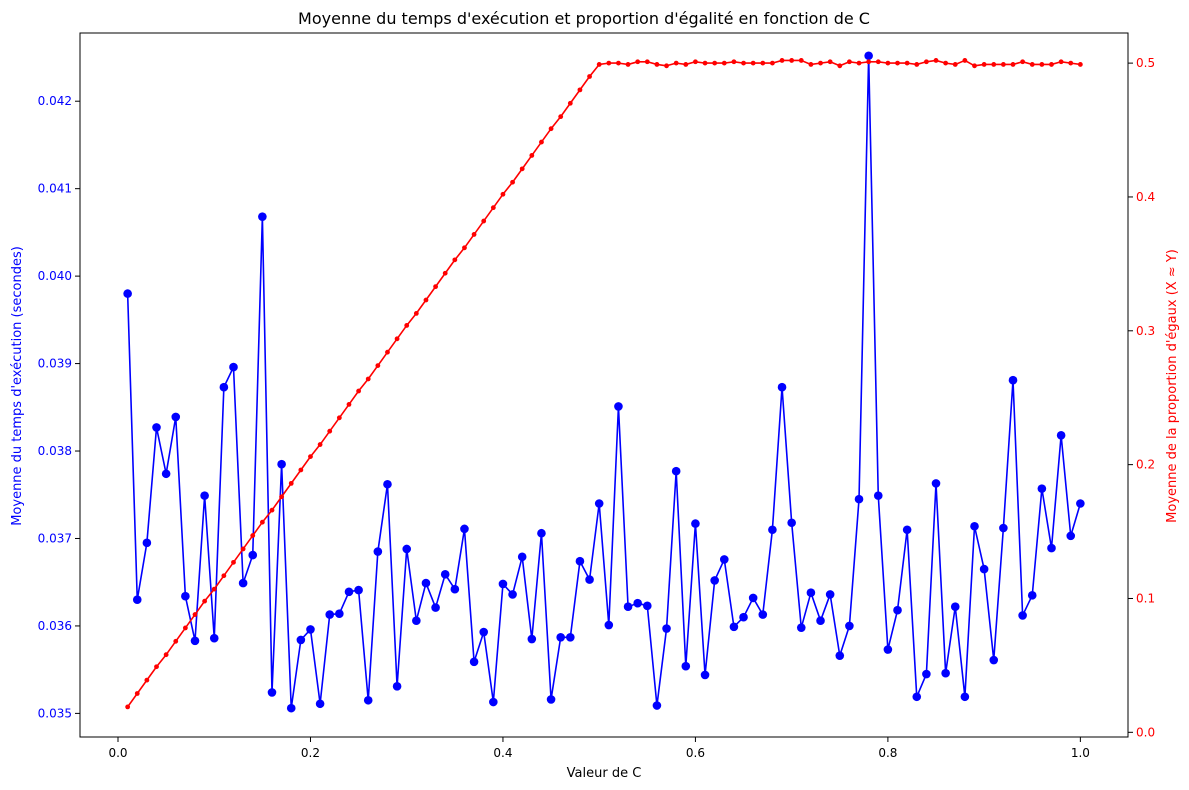 The height and width of the screenshot is (790, 1189). What do you see at coordinates (310, 753) in the screenshot?
I see `x-tick-label: 0.2` at bounding box center [310, 753].